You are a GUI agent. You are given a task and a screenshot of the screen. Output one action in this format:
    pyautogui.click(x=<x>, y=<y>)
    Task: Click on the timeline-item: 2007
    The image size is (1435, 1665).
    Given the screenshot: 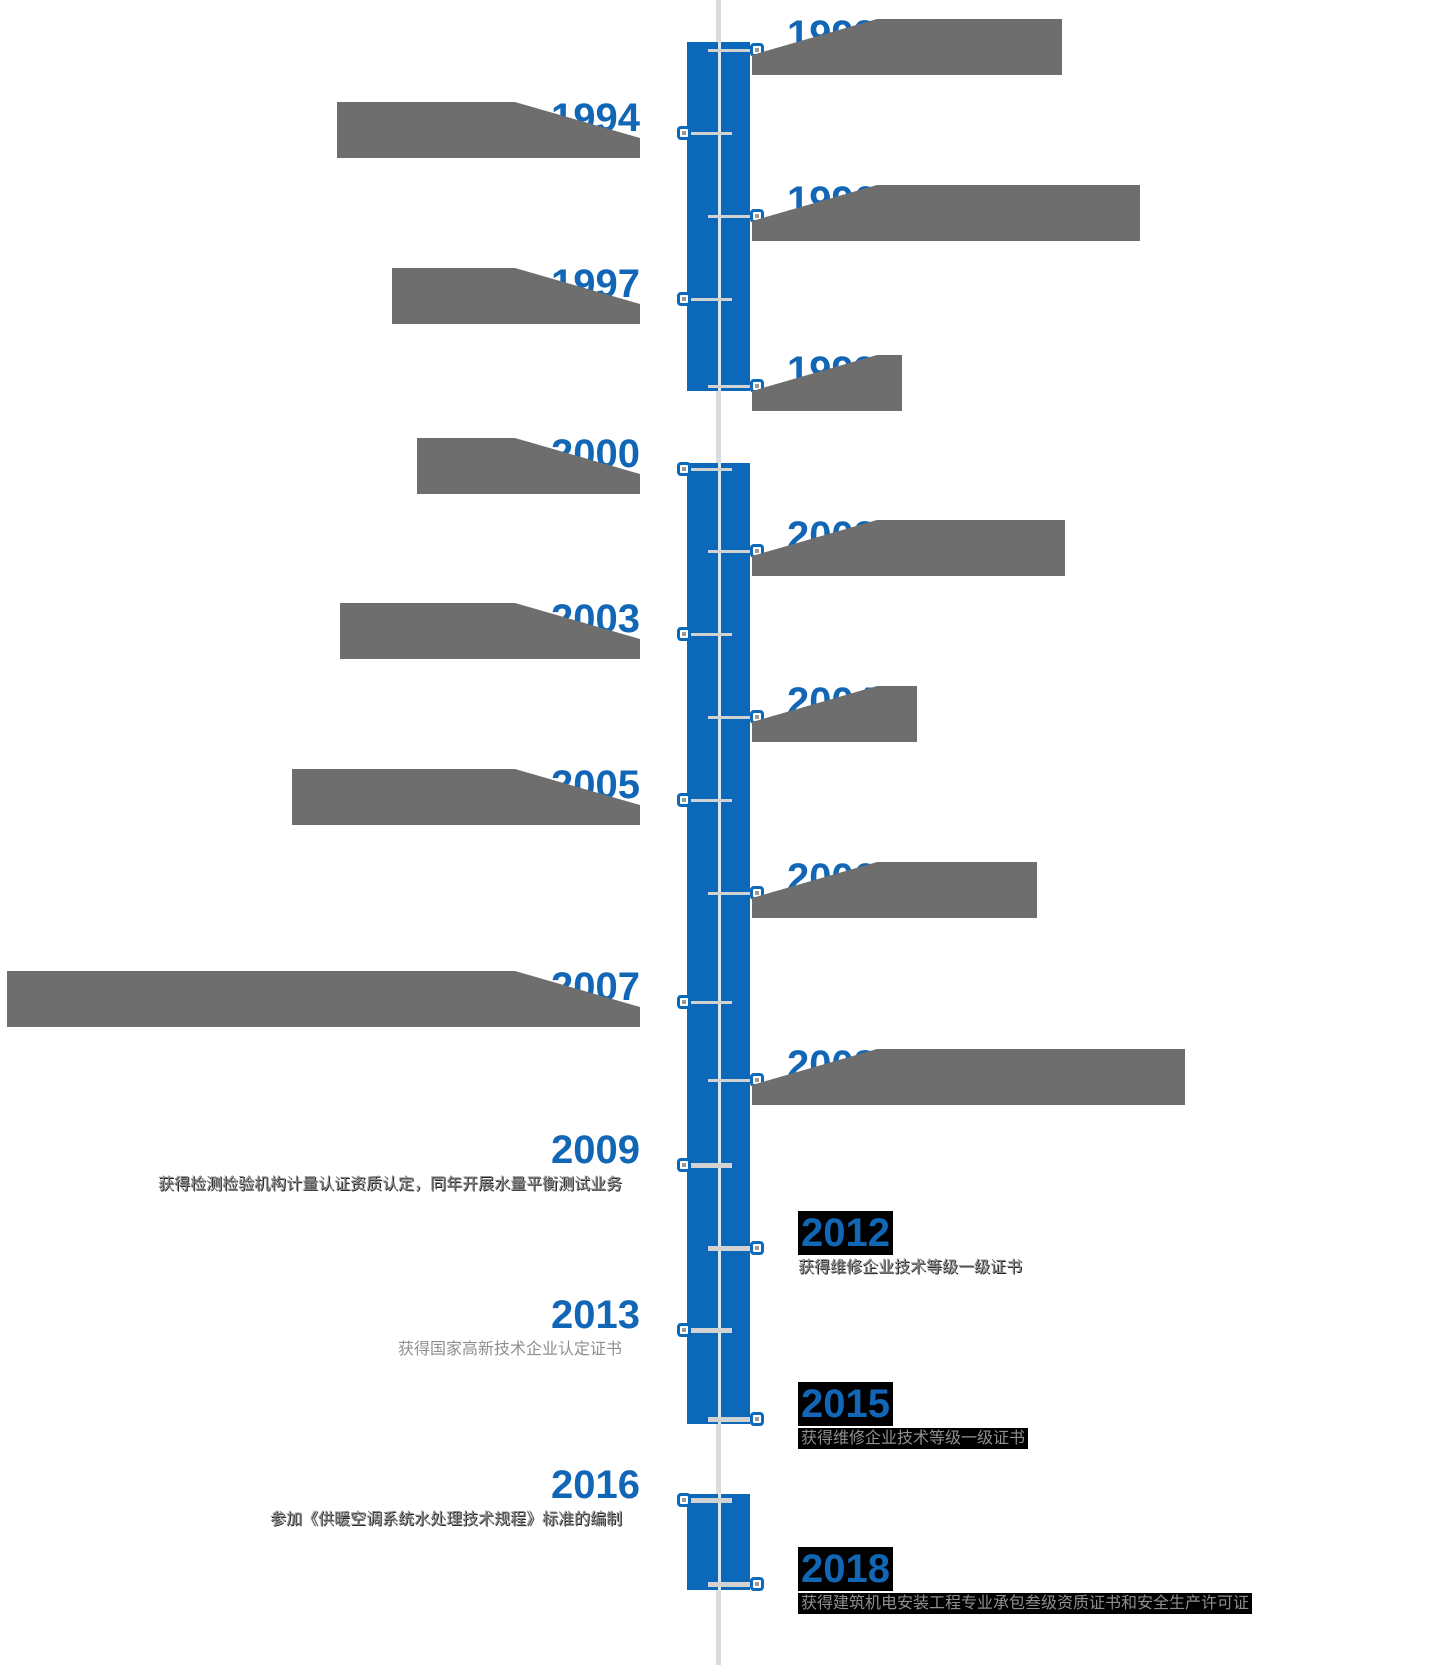 What is the action you would take?
    pyautogui.click(x=323, y=997)
    